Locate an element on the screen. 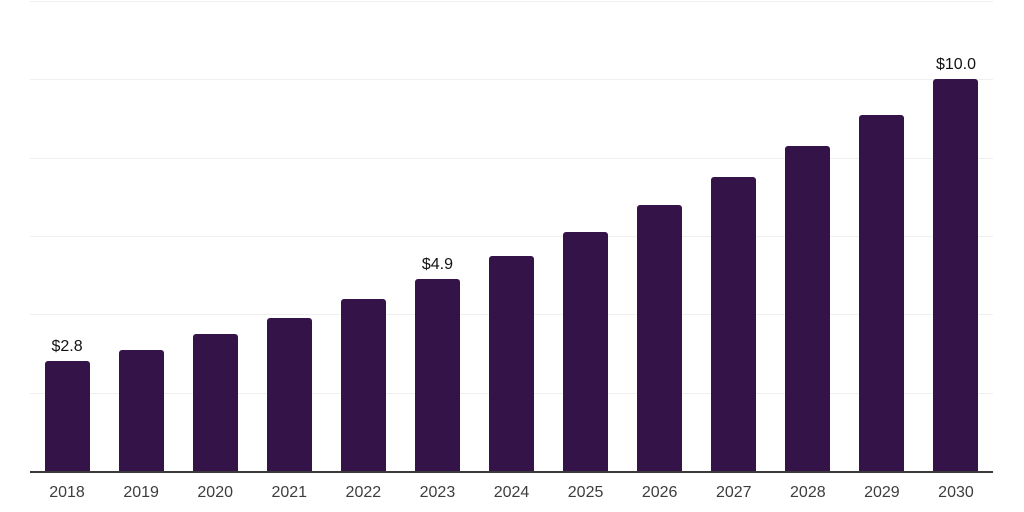 The width and height of the screenshot is (1024, 512). x-tick-label-2018: 2018 is located at coordinates (67, 492).